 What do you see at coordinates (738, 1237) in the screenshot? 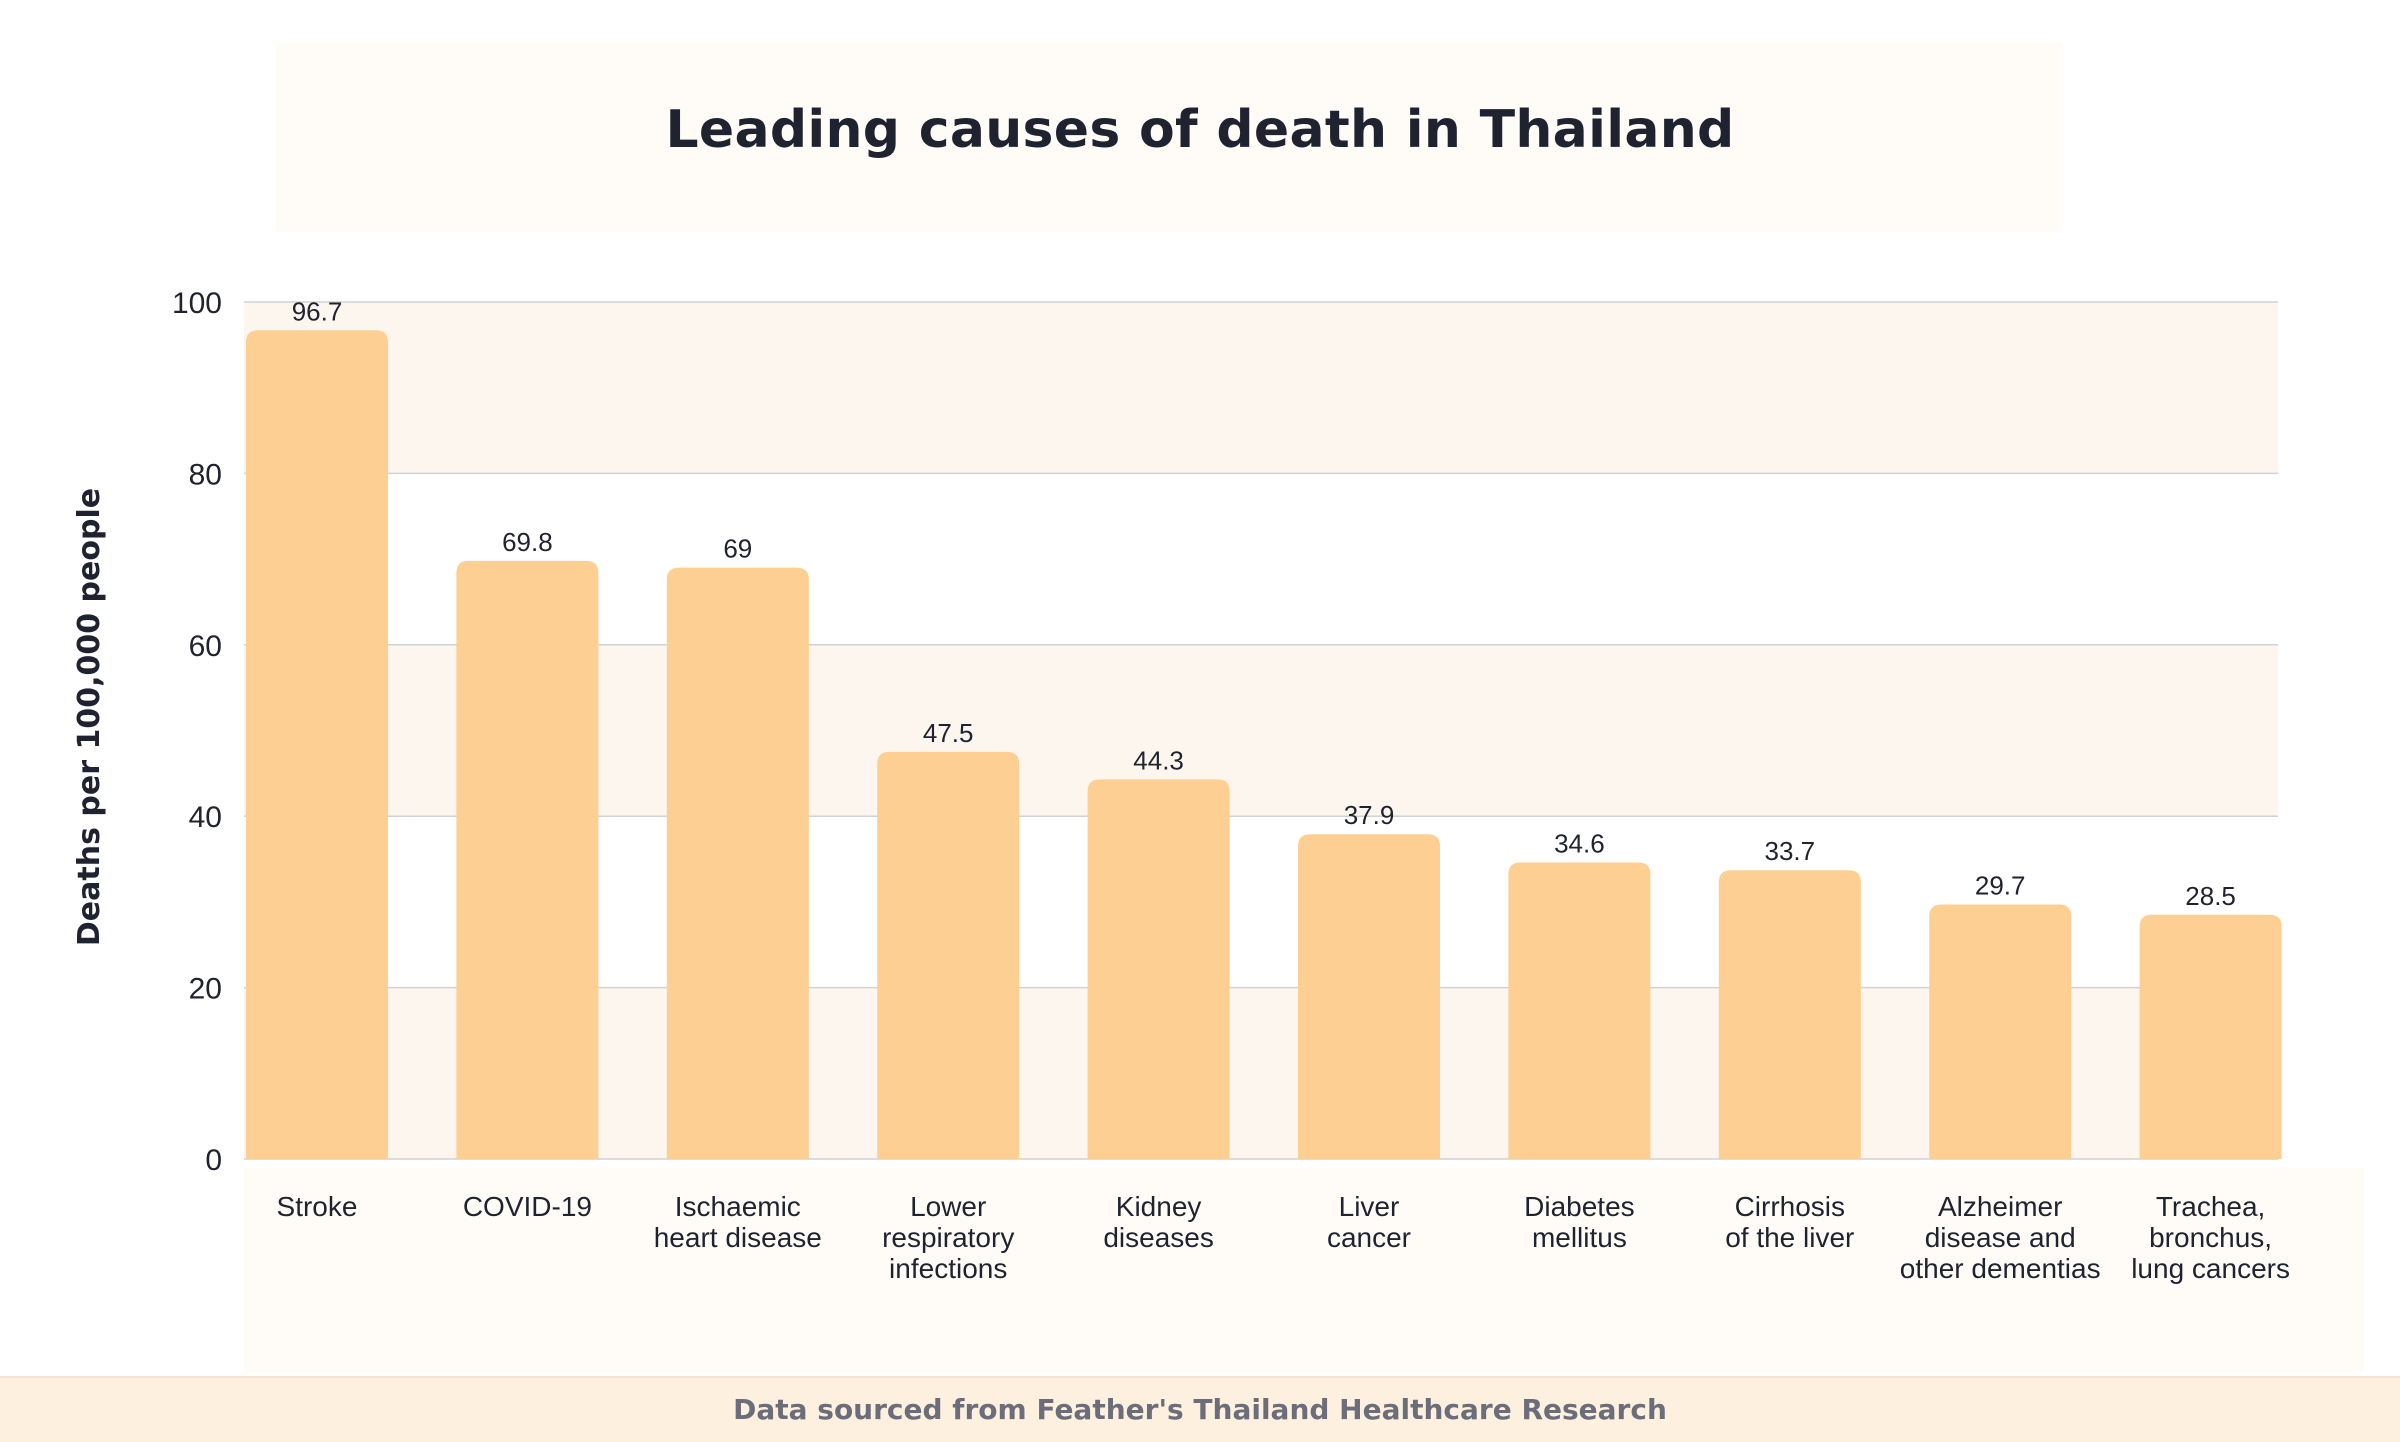
I see `category-label-line: heart disease` at bounding box center [738, 1237].